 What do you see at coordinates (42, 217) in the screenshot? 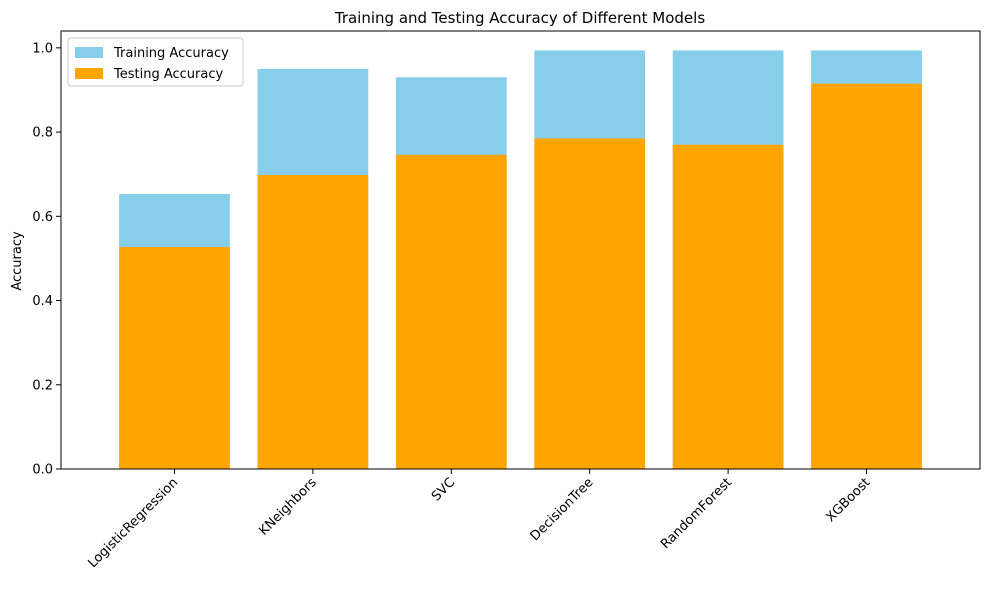
I see `y-tick-label: 0.6` at bounding box center [42, 217].